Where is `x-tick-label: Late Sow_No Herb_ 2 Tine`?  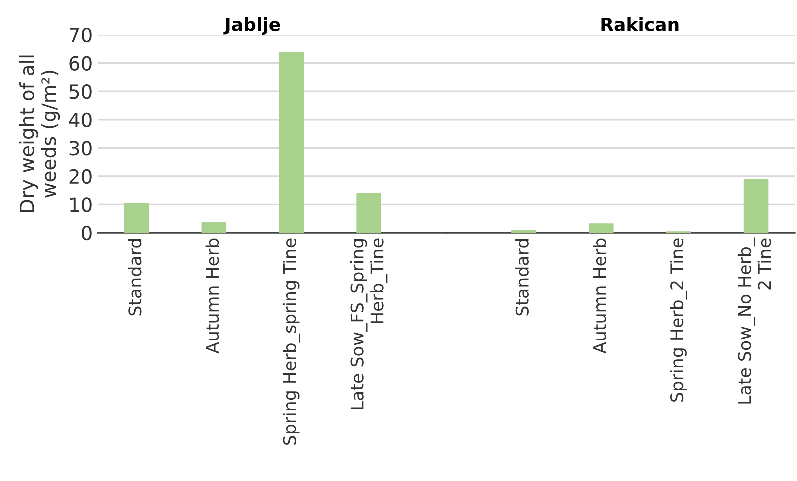 x-tick-label: Late Sow_No Herb_ 2 Tine is located at coordinates (755, 321).